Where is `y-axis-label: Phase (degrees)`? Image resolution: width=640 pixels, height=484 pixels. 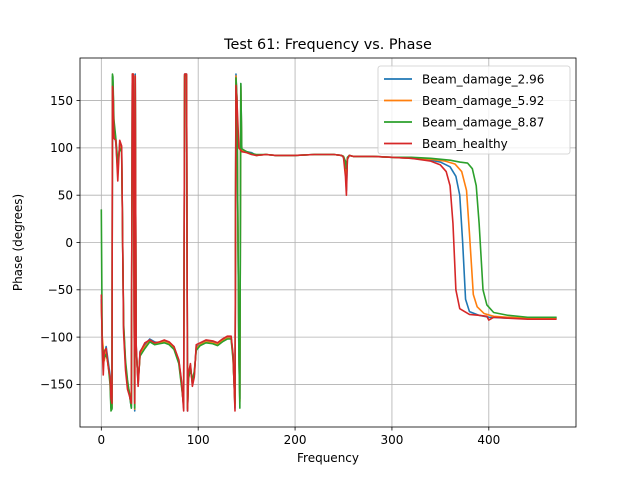
y-axis-label: Phase (degrees) is located at coordinates (18, 242).